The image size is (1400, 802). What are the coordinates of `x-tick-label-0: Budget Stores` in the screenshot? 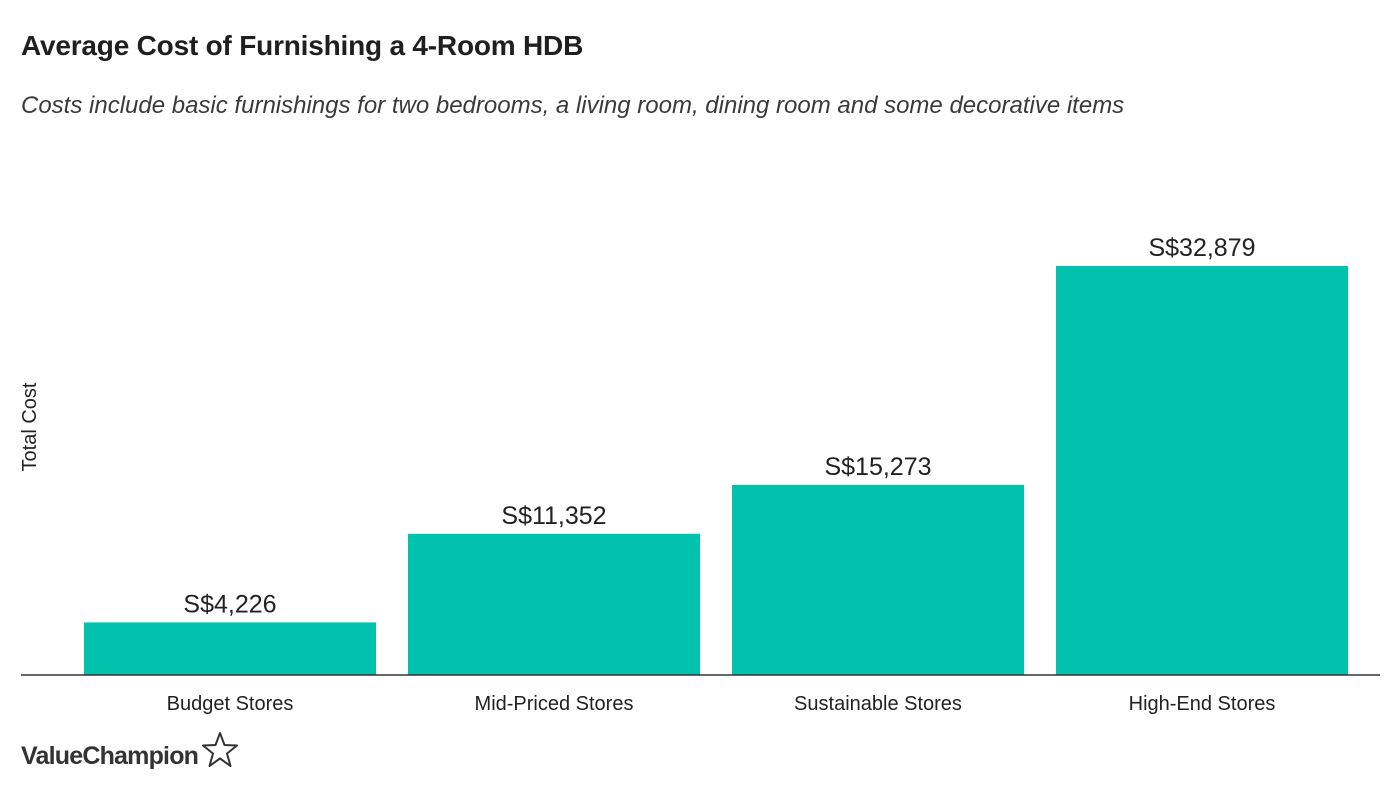 It's located at (230, 704).